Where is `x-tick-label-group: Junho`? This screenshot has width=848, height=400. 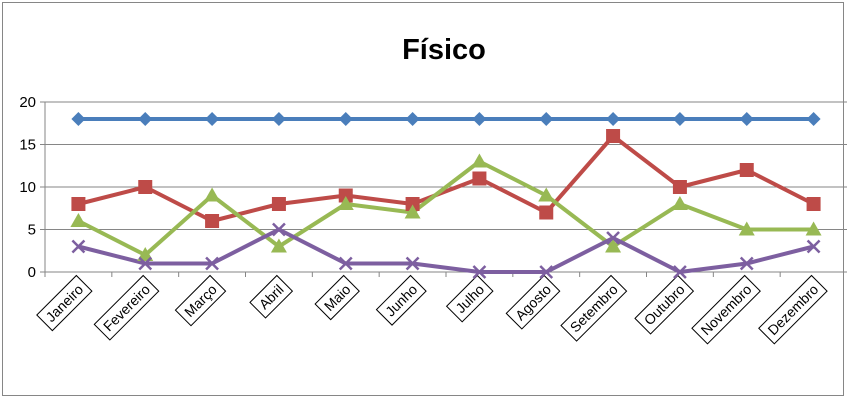 x-tick-label-group: Junho is located at coordinates (401, 300).